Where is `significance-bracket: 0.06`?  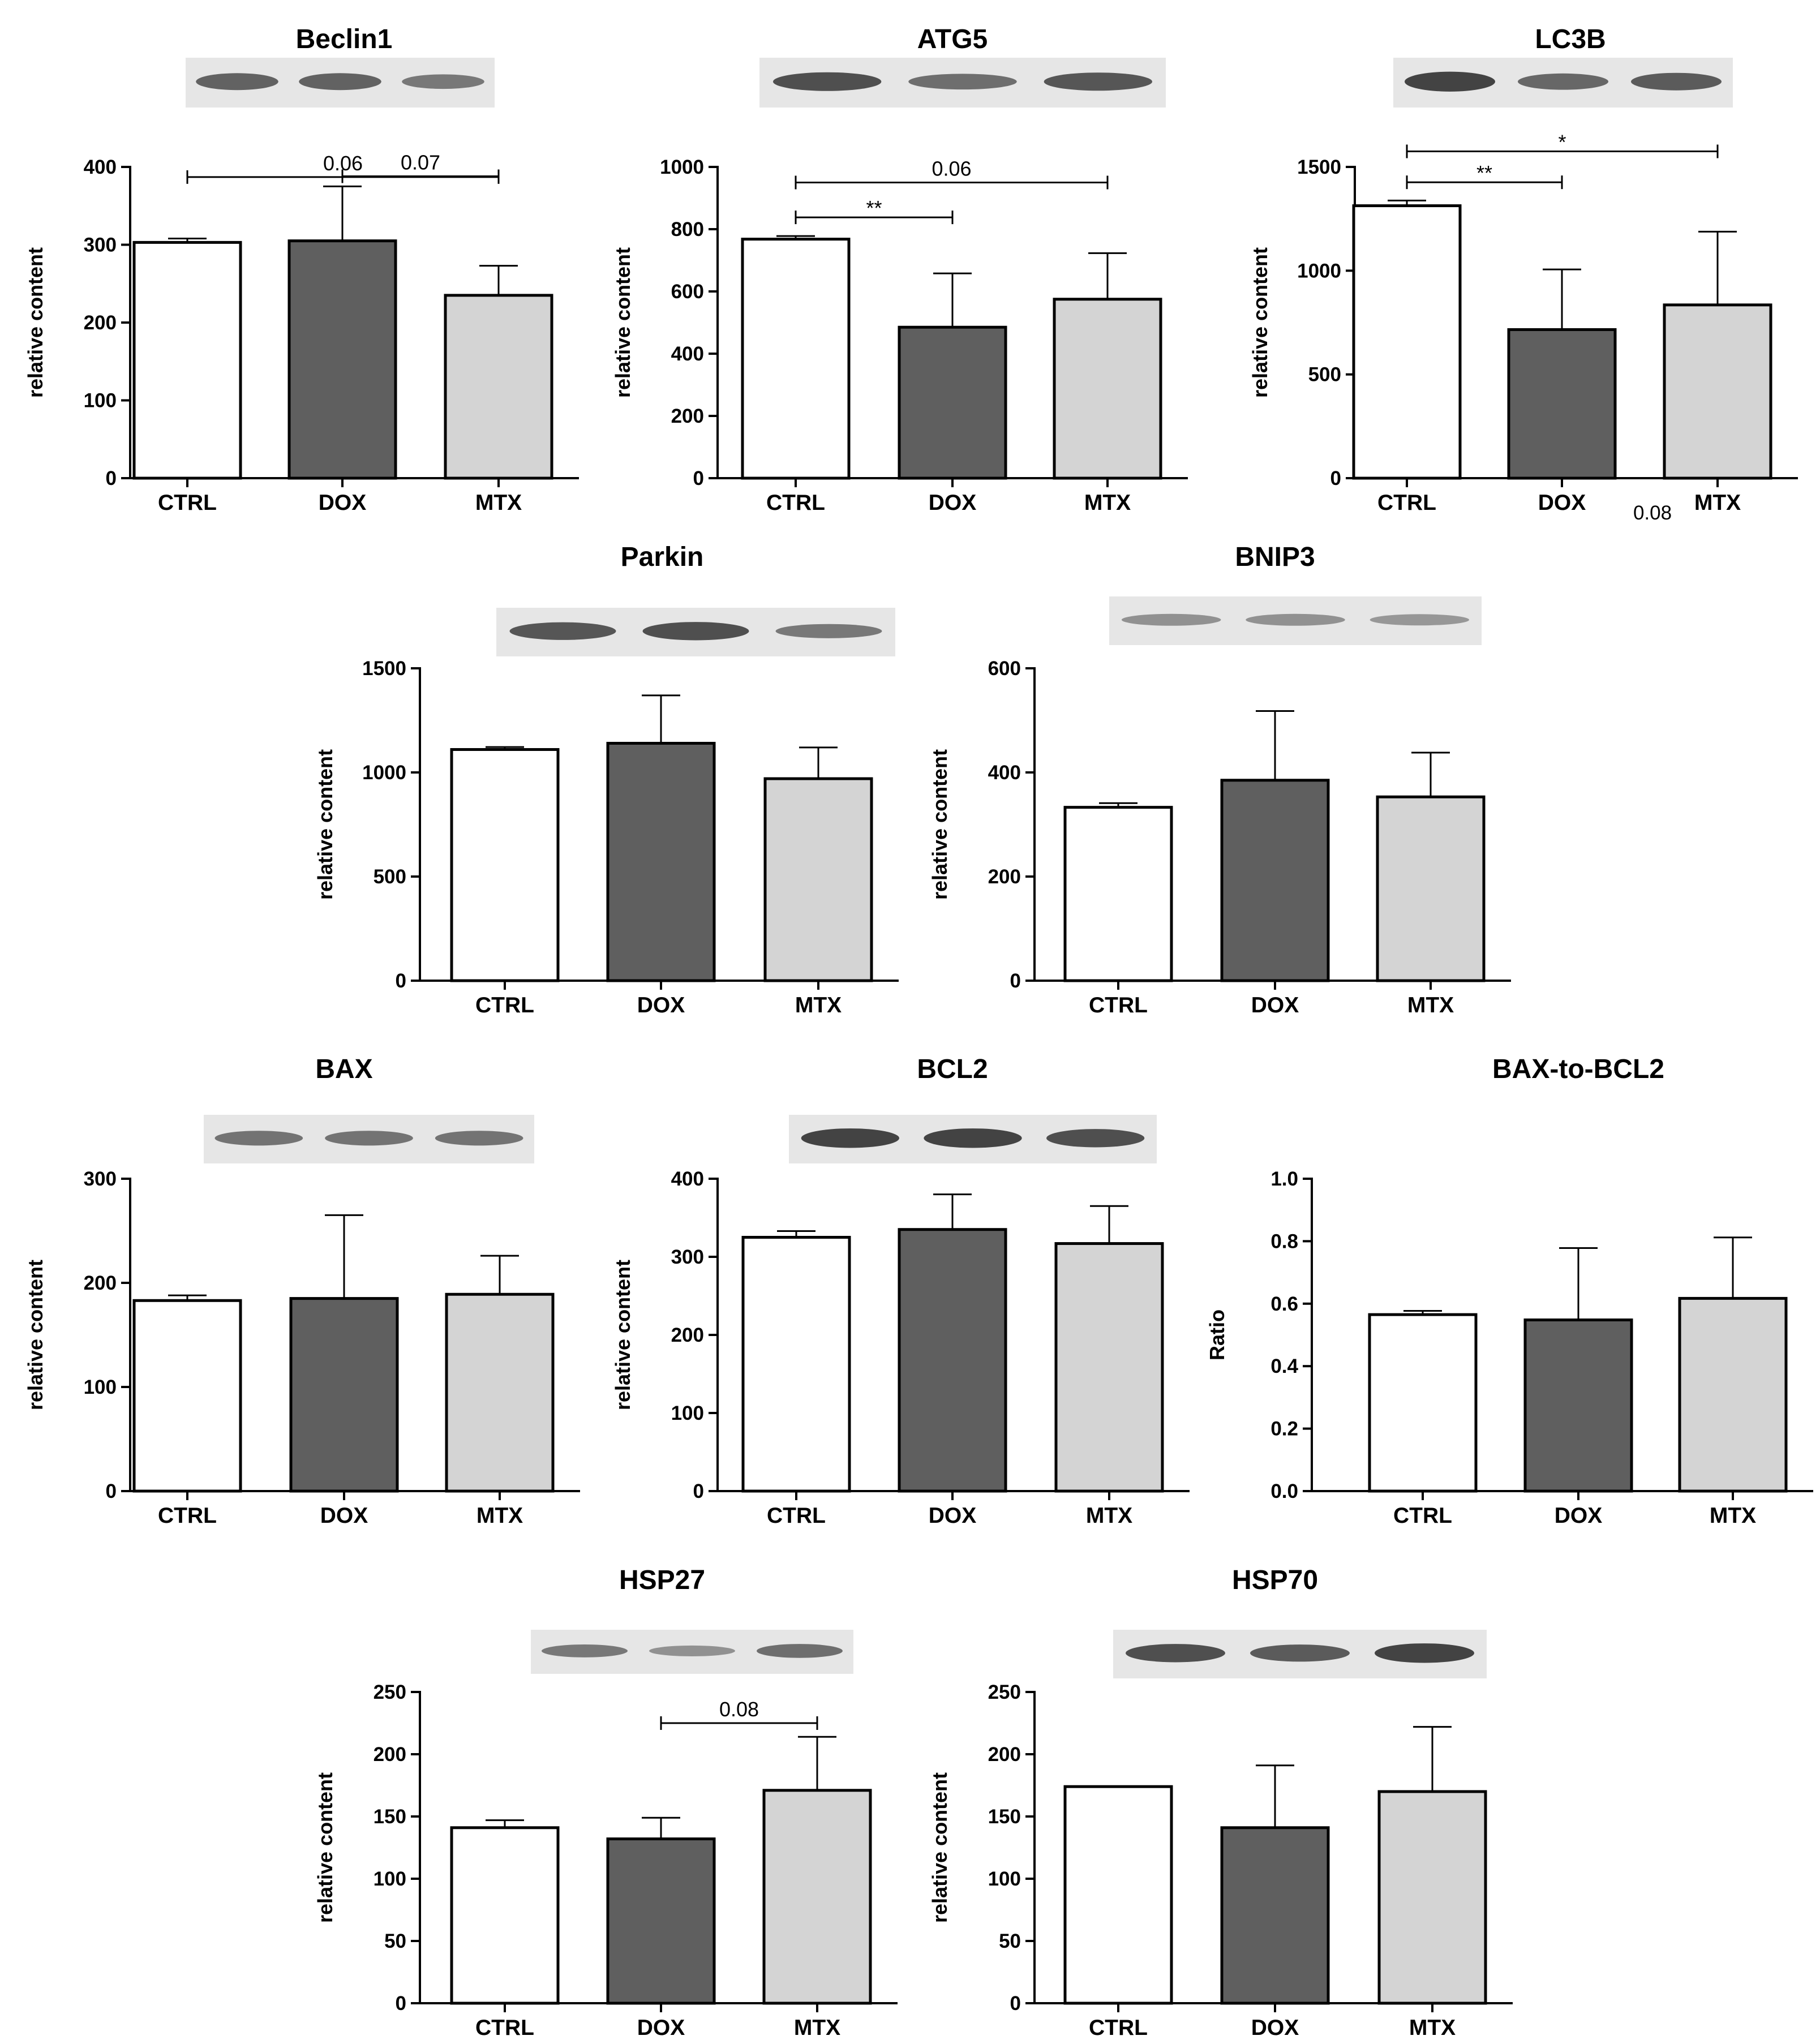
significance-bracket: 0.06 is located at coordinates (343, 168).